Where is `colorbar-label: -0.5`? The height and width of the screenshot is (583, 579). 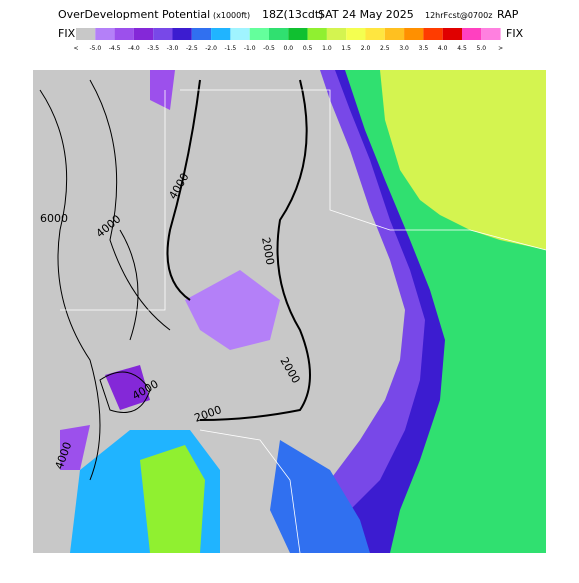 colorbar-label: -0.5 is located at coordinates (269, 48).